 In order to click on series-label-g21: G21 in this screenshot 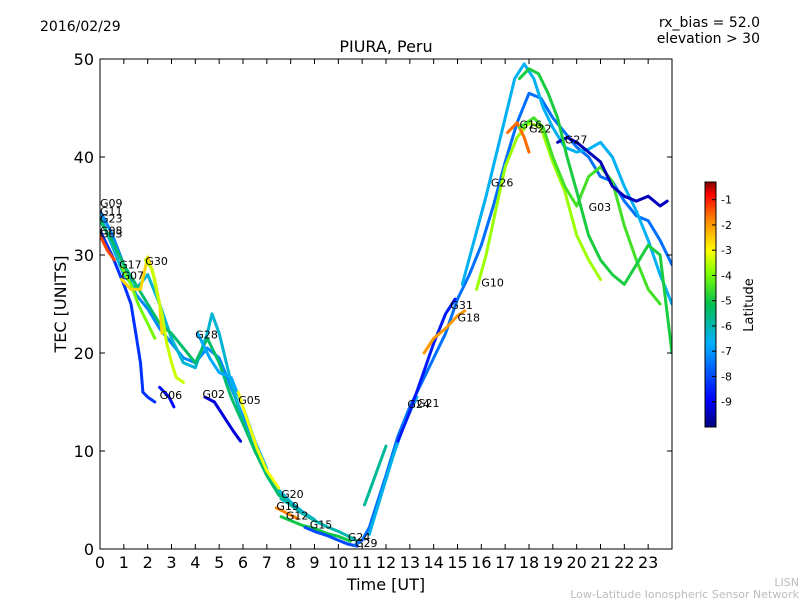, I will do `click(428, 403)`.